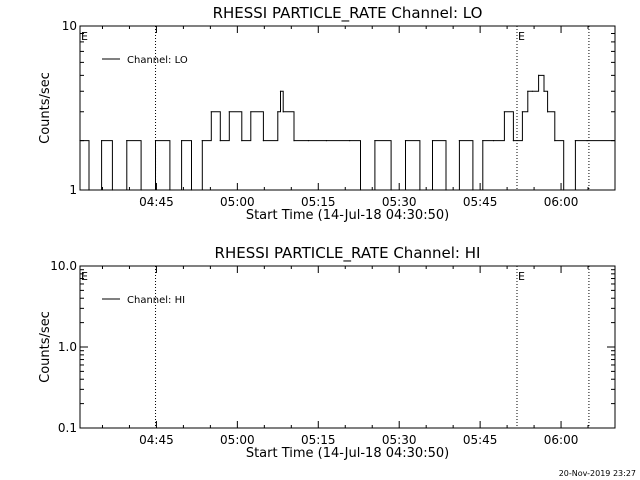 The width and height of the screenshot is (640, 480). I want to click on y-tick-label: 10, so click(69, 26).